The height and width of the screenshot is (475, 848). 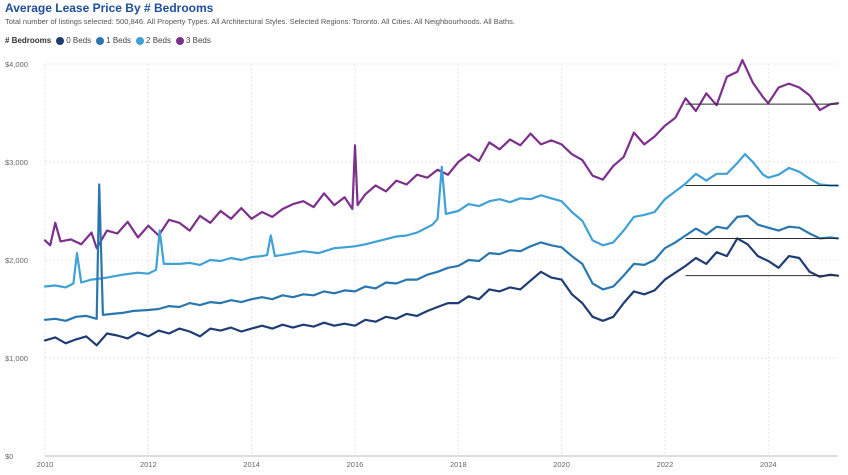 I want to click on legend-item-3-beds: 3 Beds, so click(x=193, y=40).